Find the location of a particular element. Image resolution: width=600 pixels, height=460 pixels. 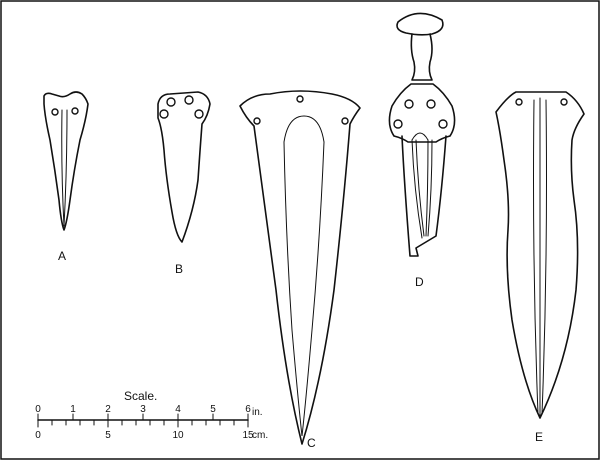

scale-inch-label: 6 is located at coordinates (248, 409).